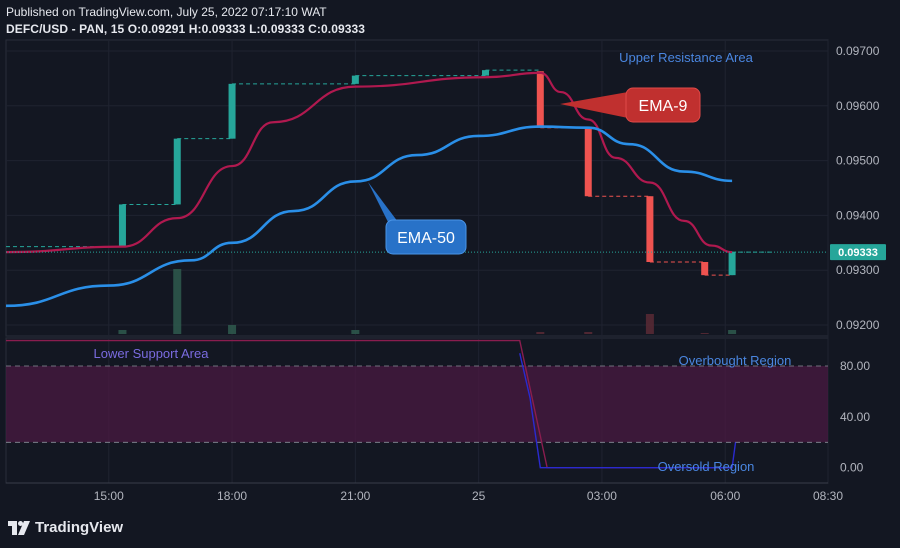 This screenshot has height=548, width=900. Describe the element at coordinates (858, 161) in the screenshot. I see `y-tick-label: 0.09500` at that location.